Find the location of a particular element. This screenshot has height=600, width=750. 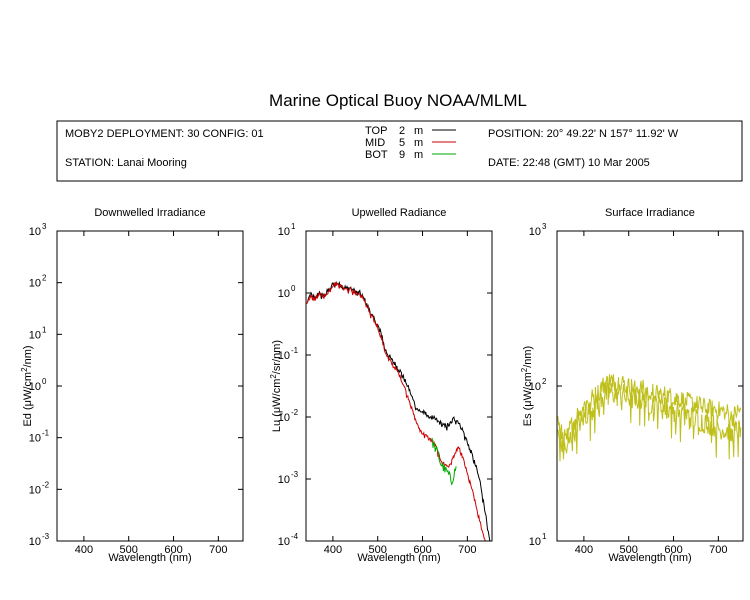

y-tick-exponent: -4 is located at coordinates (295, 536).